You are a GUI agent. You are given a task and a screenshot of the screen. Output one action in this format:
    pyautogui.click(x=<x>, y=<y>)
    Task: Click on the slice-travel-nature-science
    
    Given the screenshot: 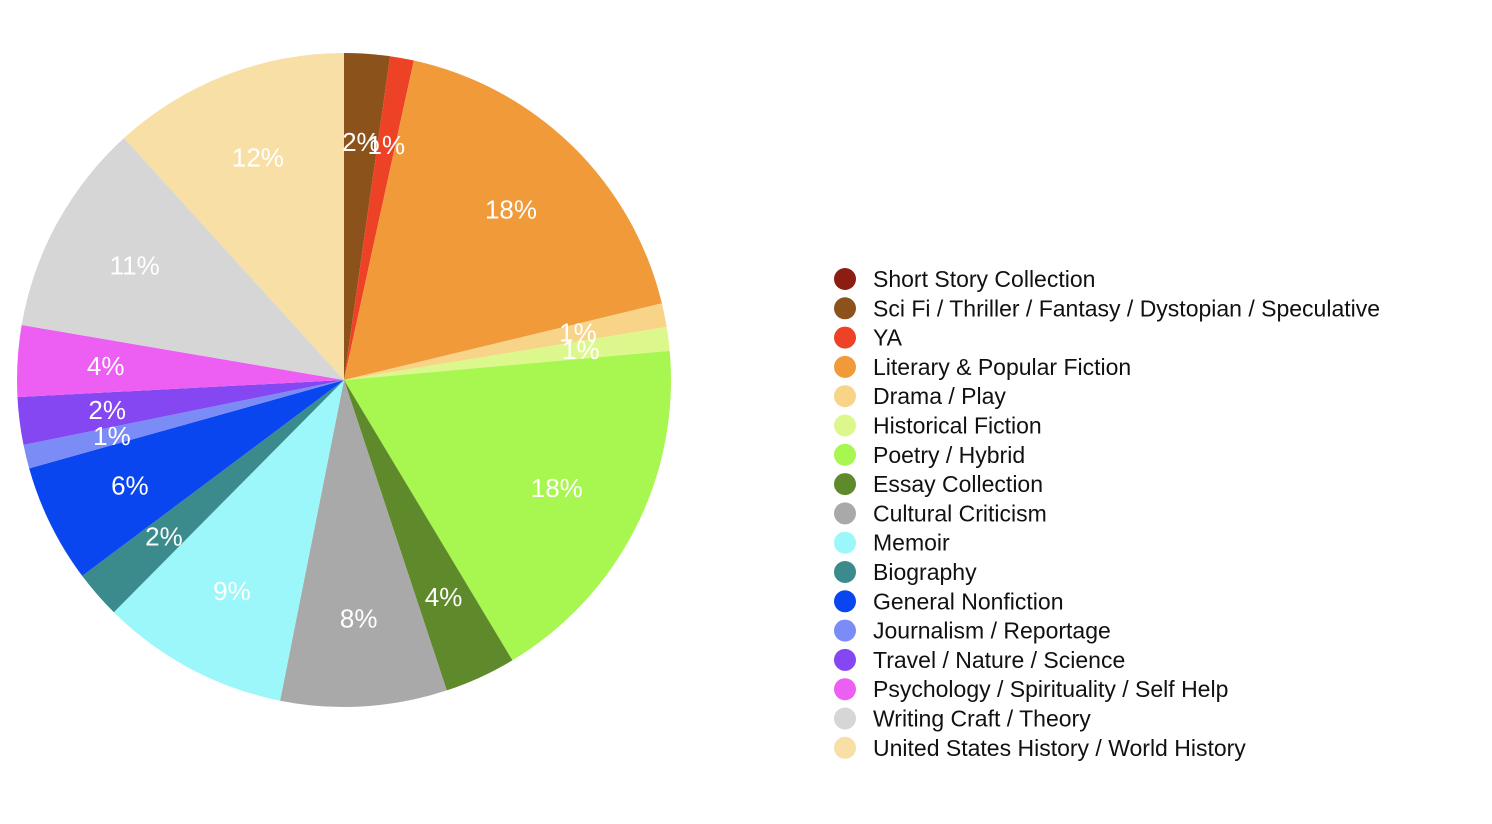 What is the action you would take?
    pyautogui.click(x=181, y=412)
    